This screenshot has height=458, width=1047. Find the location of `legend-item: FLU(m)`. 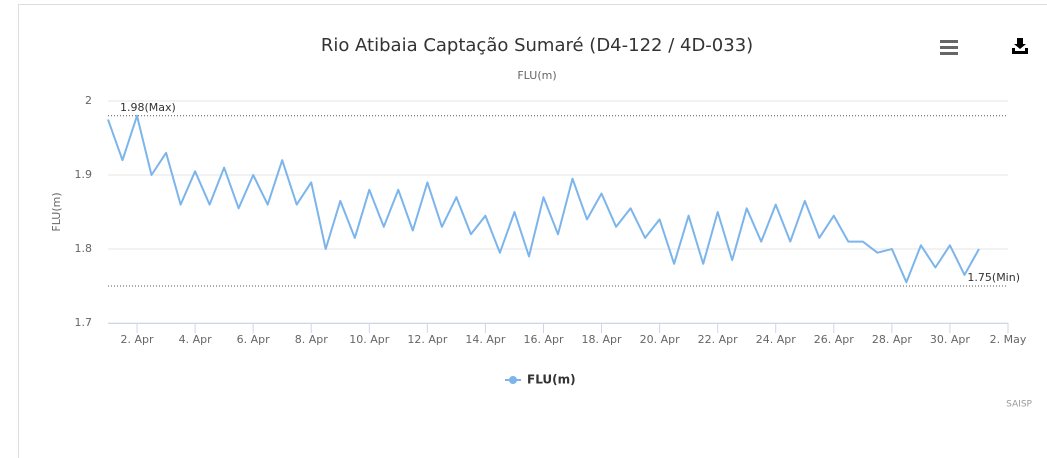

legend-item: FLU(m) is located at coordinates (540, 380).